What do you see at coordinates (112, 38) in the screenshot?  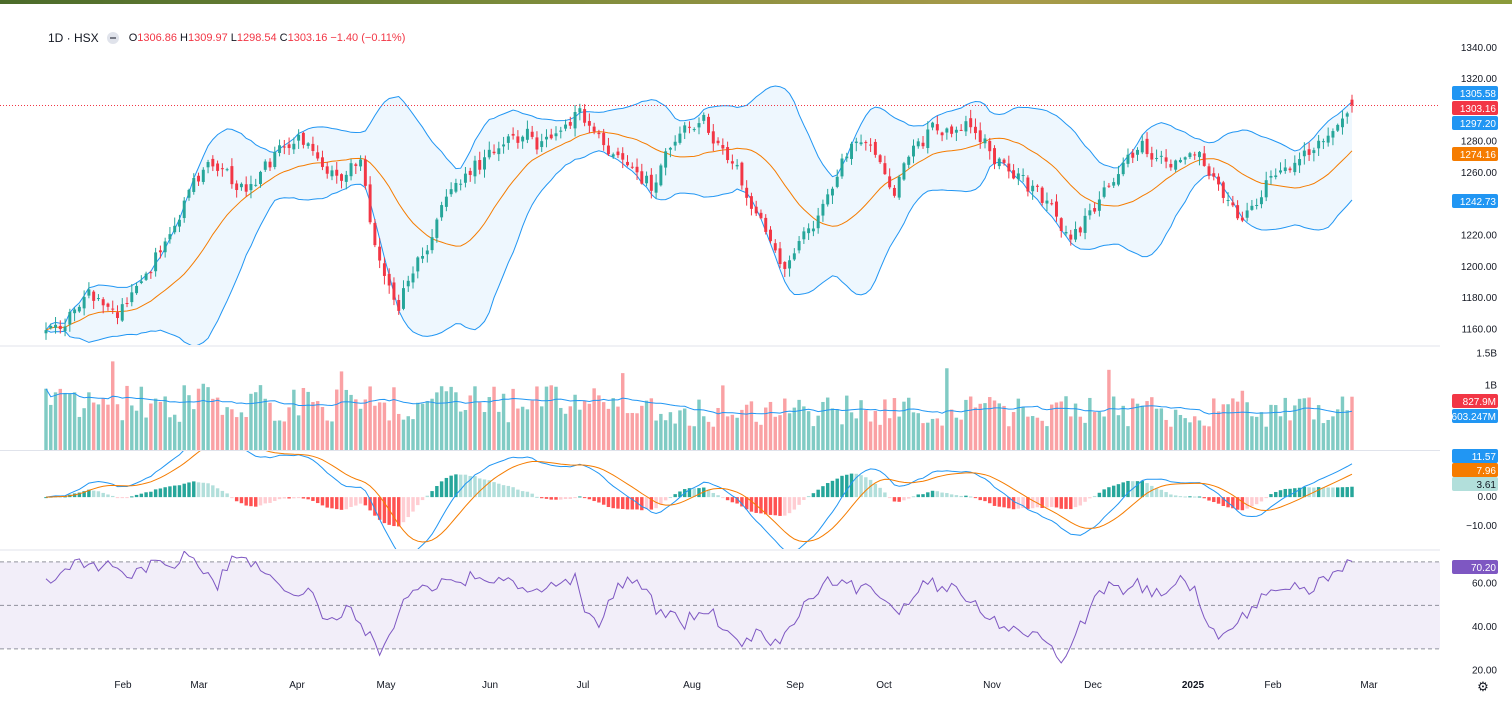 I see `eye-toggle-icon` at bounding box center [112, 38].